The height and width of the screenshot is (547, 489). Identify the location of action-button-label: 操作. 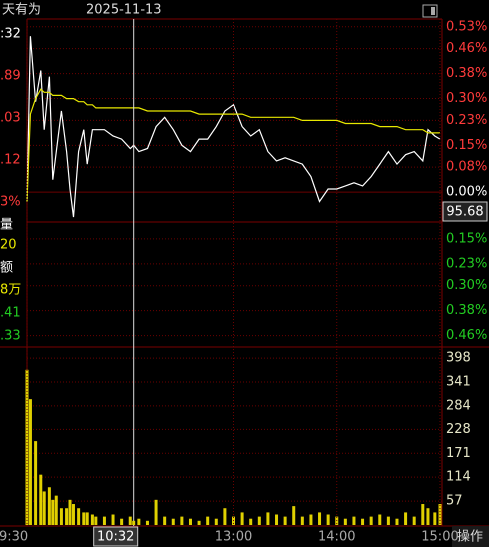
(470, 537).